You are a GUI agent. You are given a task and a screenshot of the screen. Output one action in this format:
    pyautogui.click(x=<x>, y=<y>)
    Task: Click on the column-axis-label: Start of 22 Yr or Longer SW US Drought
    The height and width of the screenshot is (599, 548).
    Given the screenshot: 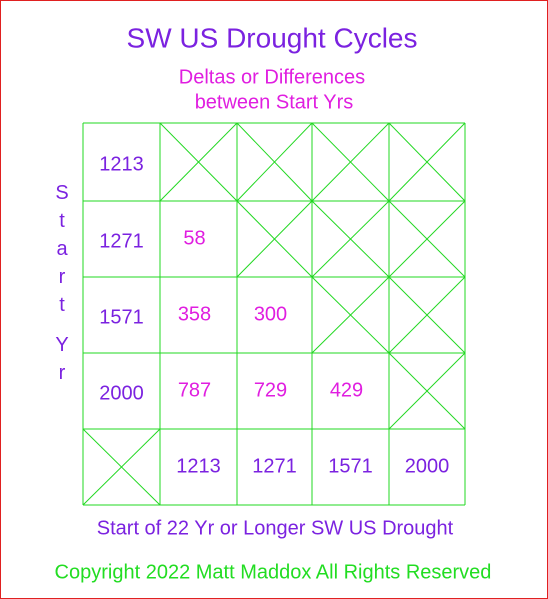 What is the action you would take?
    pyautogui.click(x=275, y=528)
    